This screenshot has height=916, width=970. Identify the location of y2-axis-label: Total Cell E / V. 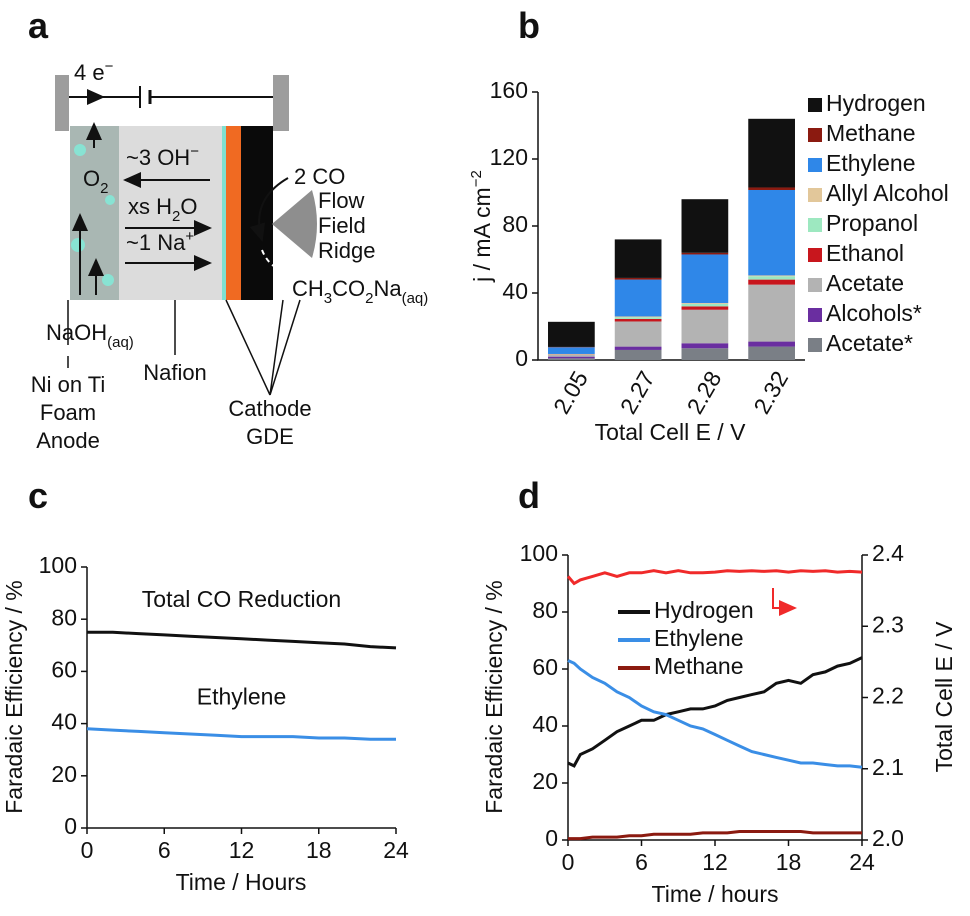
(944, 696).